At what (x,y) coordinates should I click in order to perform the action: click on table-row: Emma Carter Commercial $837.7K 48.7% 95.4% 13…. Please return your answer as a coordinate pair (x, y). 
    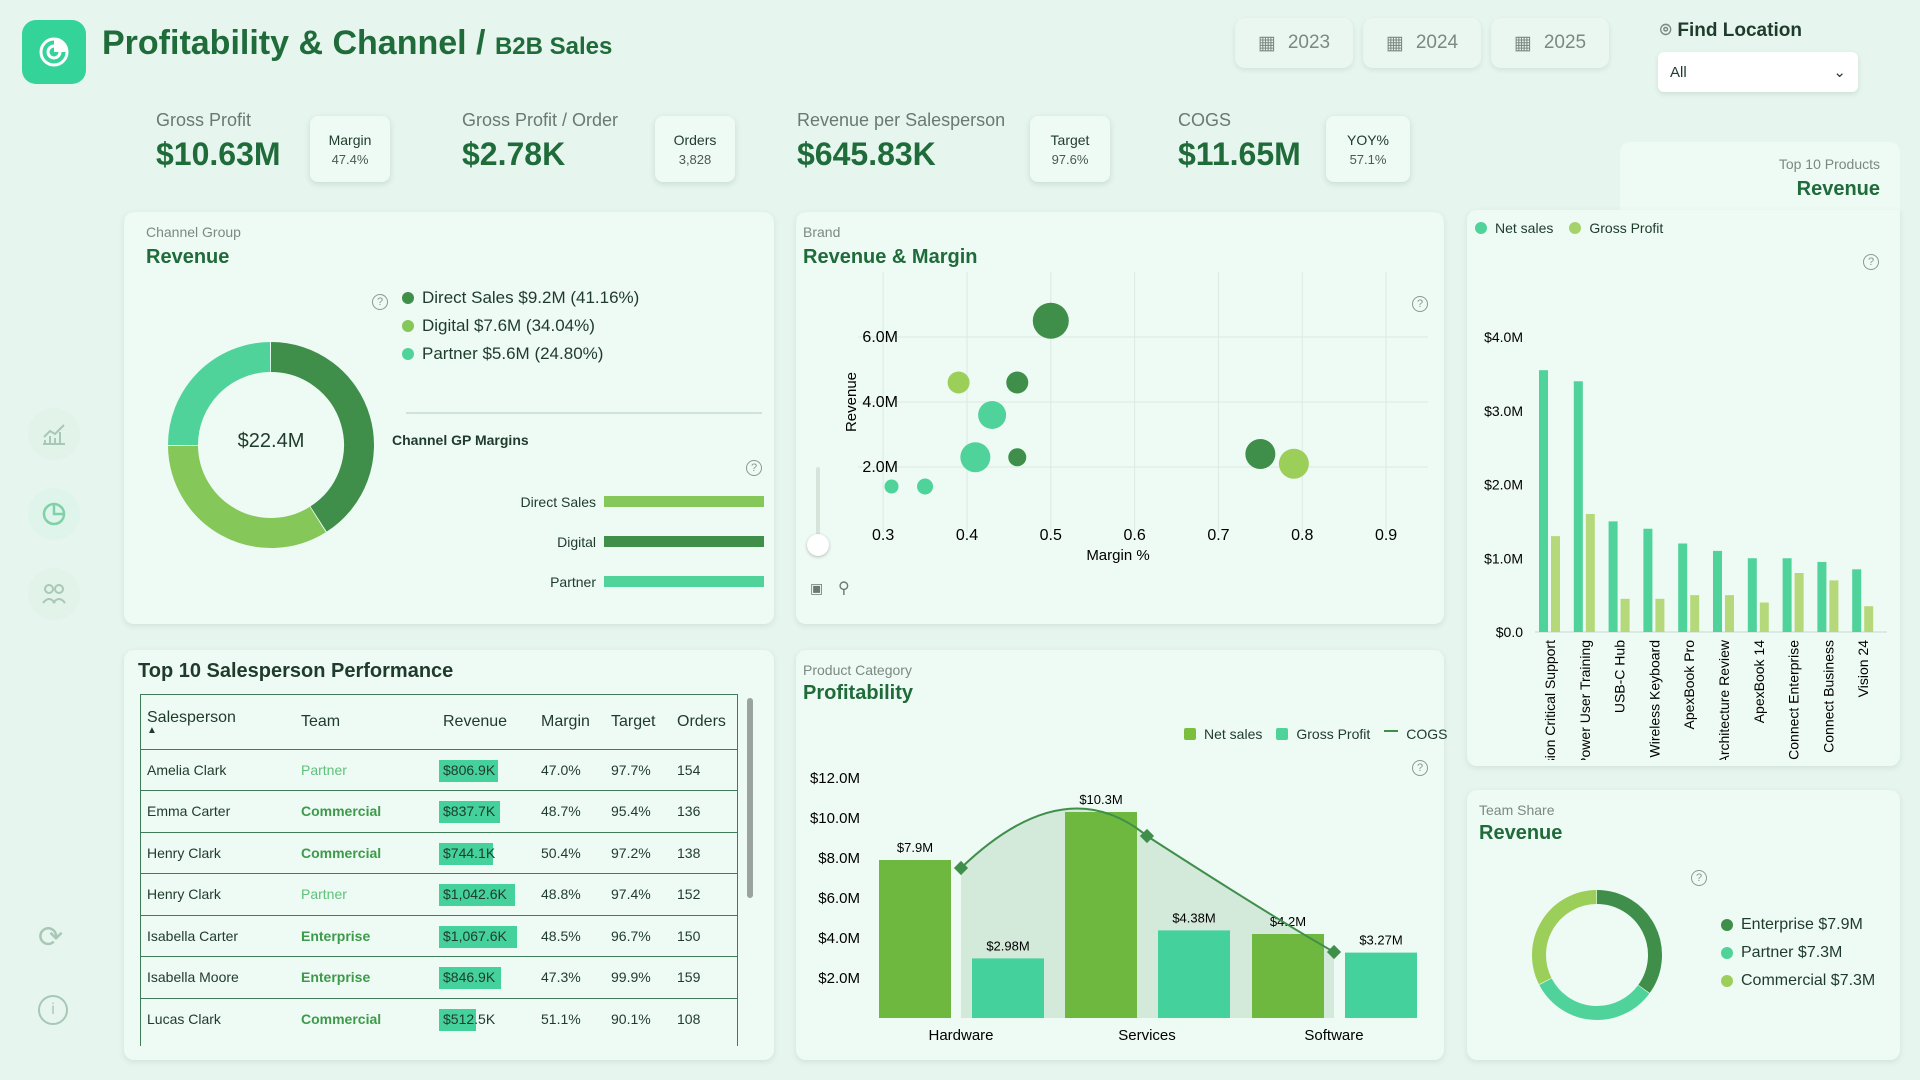
    Looking at the image, I should click on (439, 811).